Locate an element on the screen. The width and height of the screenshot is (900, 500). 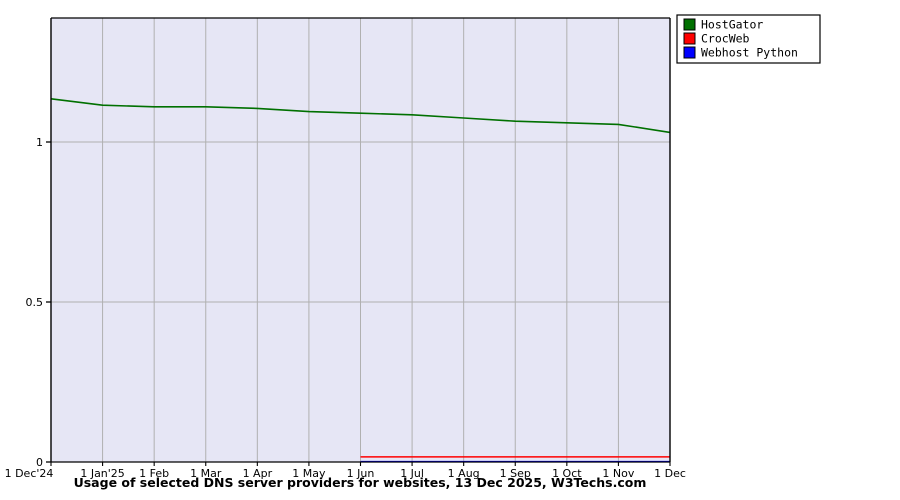
x-tick-label: 1 Dec'24 is located at coordinates (29, 473).